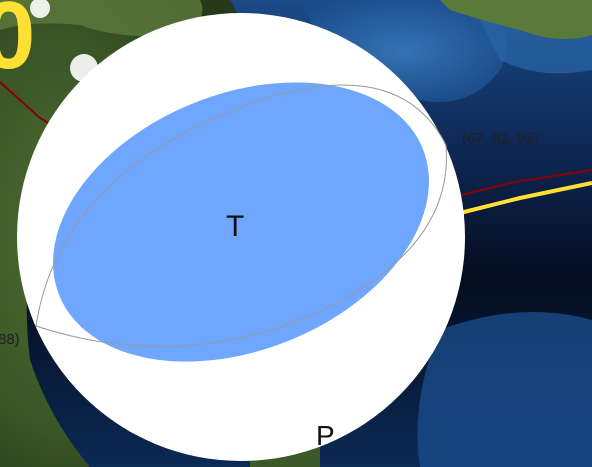 This screenshot has width=592, height=467. What do you see at coordinates (525, 198) in the screenshot?
I see `highlight-line` at bounding box center [525, 198].